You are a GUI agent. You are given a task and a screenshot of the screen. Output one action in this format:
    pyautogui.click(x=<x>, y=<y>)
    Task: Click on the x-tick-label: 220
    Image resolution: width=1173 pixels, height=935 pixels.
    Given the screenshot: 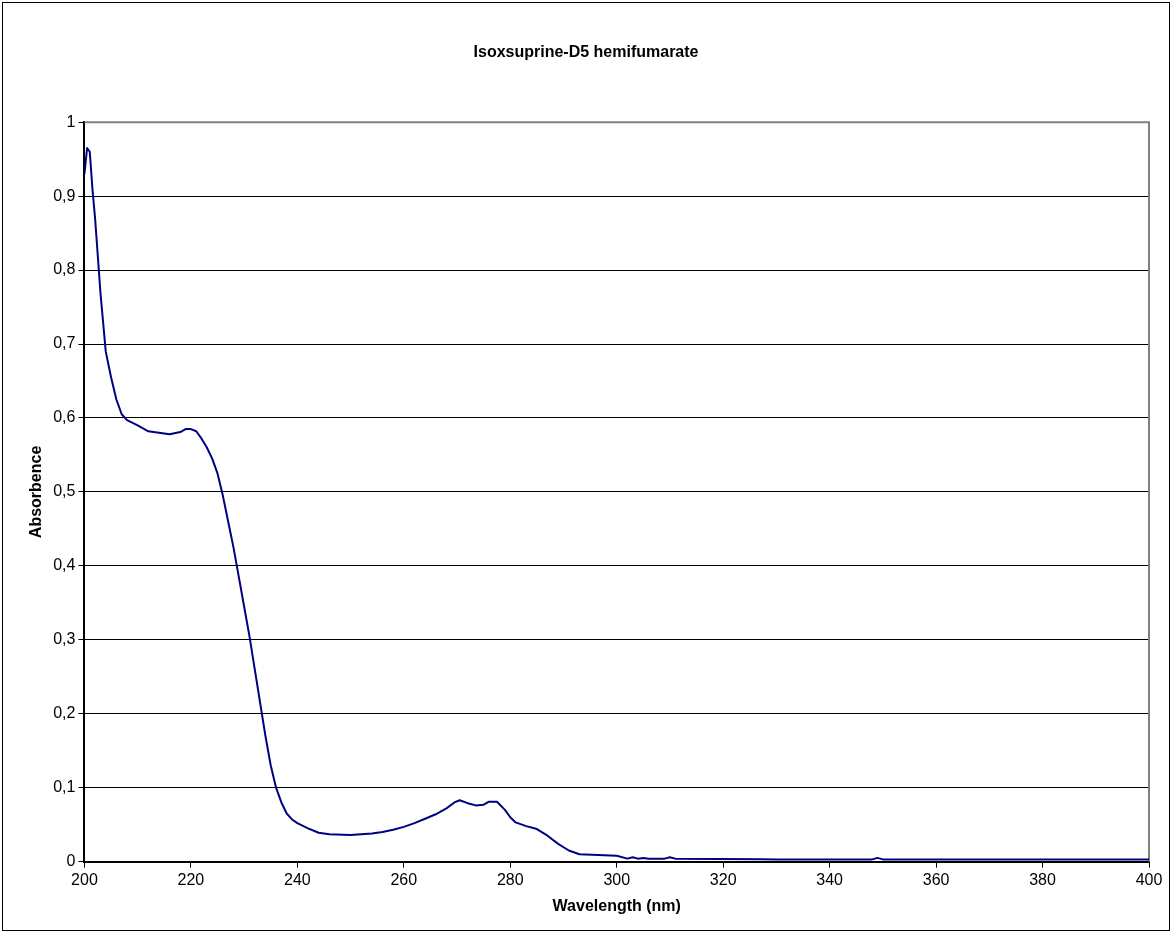 What is the action you would take?
    pyautogui.click(x=191, y=879)
    